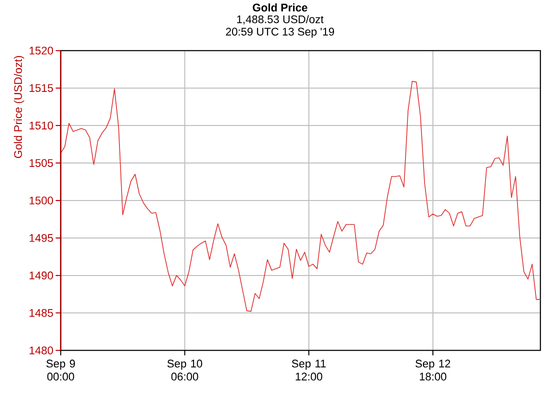  Describe the element at coordinates (41, 313) in the screenshot. I see `y-tick-label: 1485` at that location.